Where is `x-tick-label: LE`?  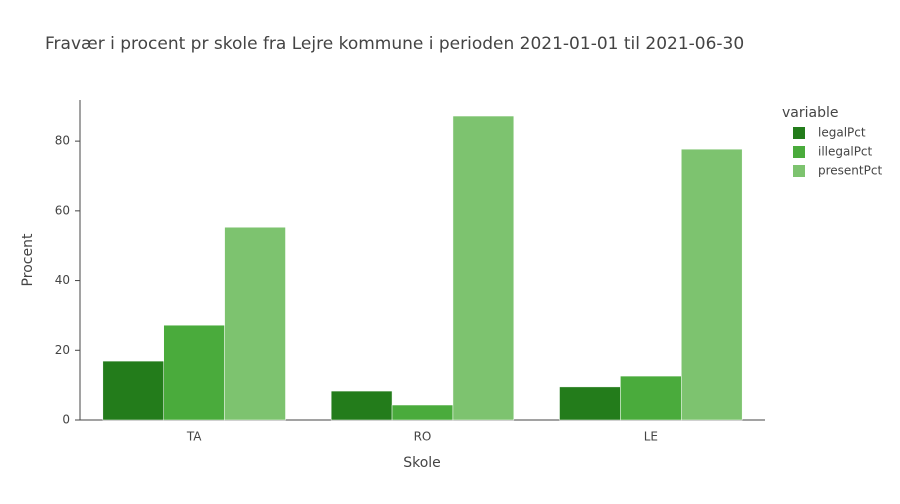
x-tick-label: LE is located at coordinates (651, 437).